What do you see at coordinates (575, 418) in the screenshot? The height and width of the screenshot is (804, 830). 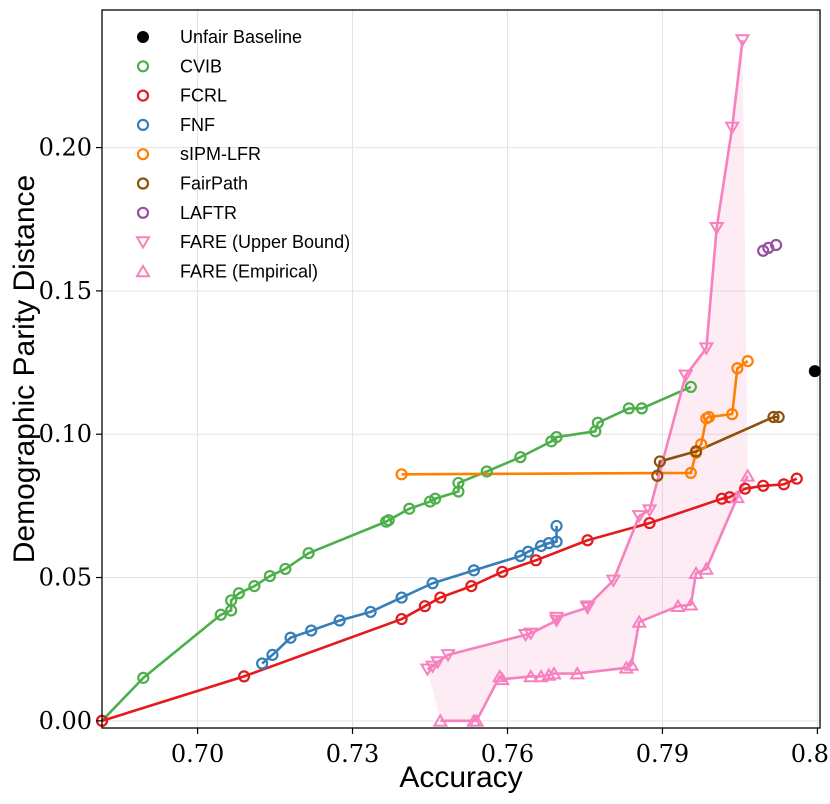 I see `sipm-lfr-line` at bounding box center [575, 418].